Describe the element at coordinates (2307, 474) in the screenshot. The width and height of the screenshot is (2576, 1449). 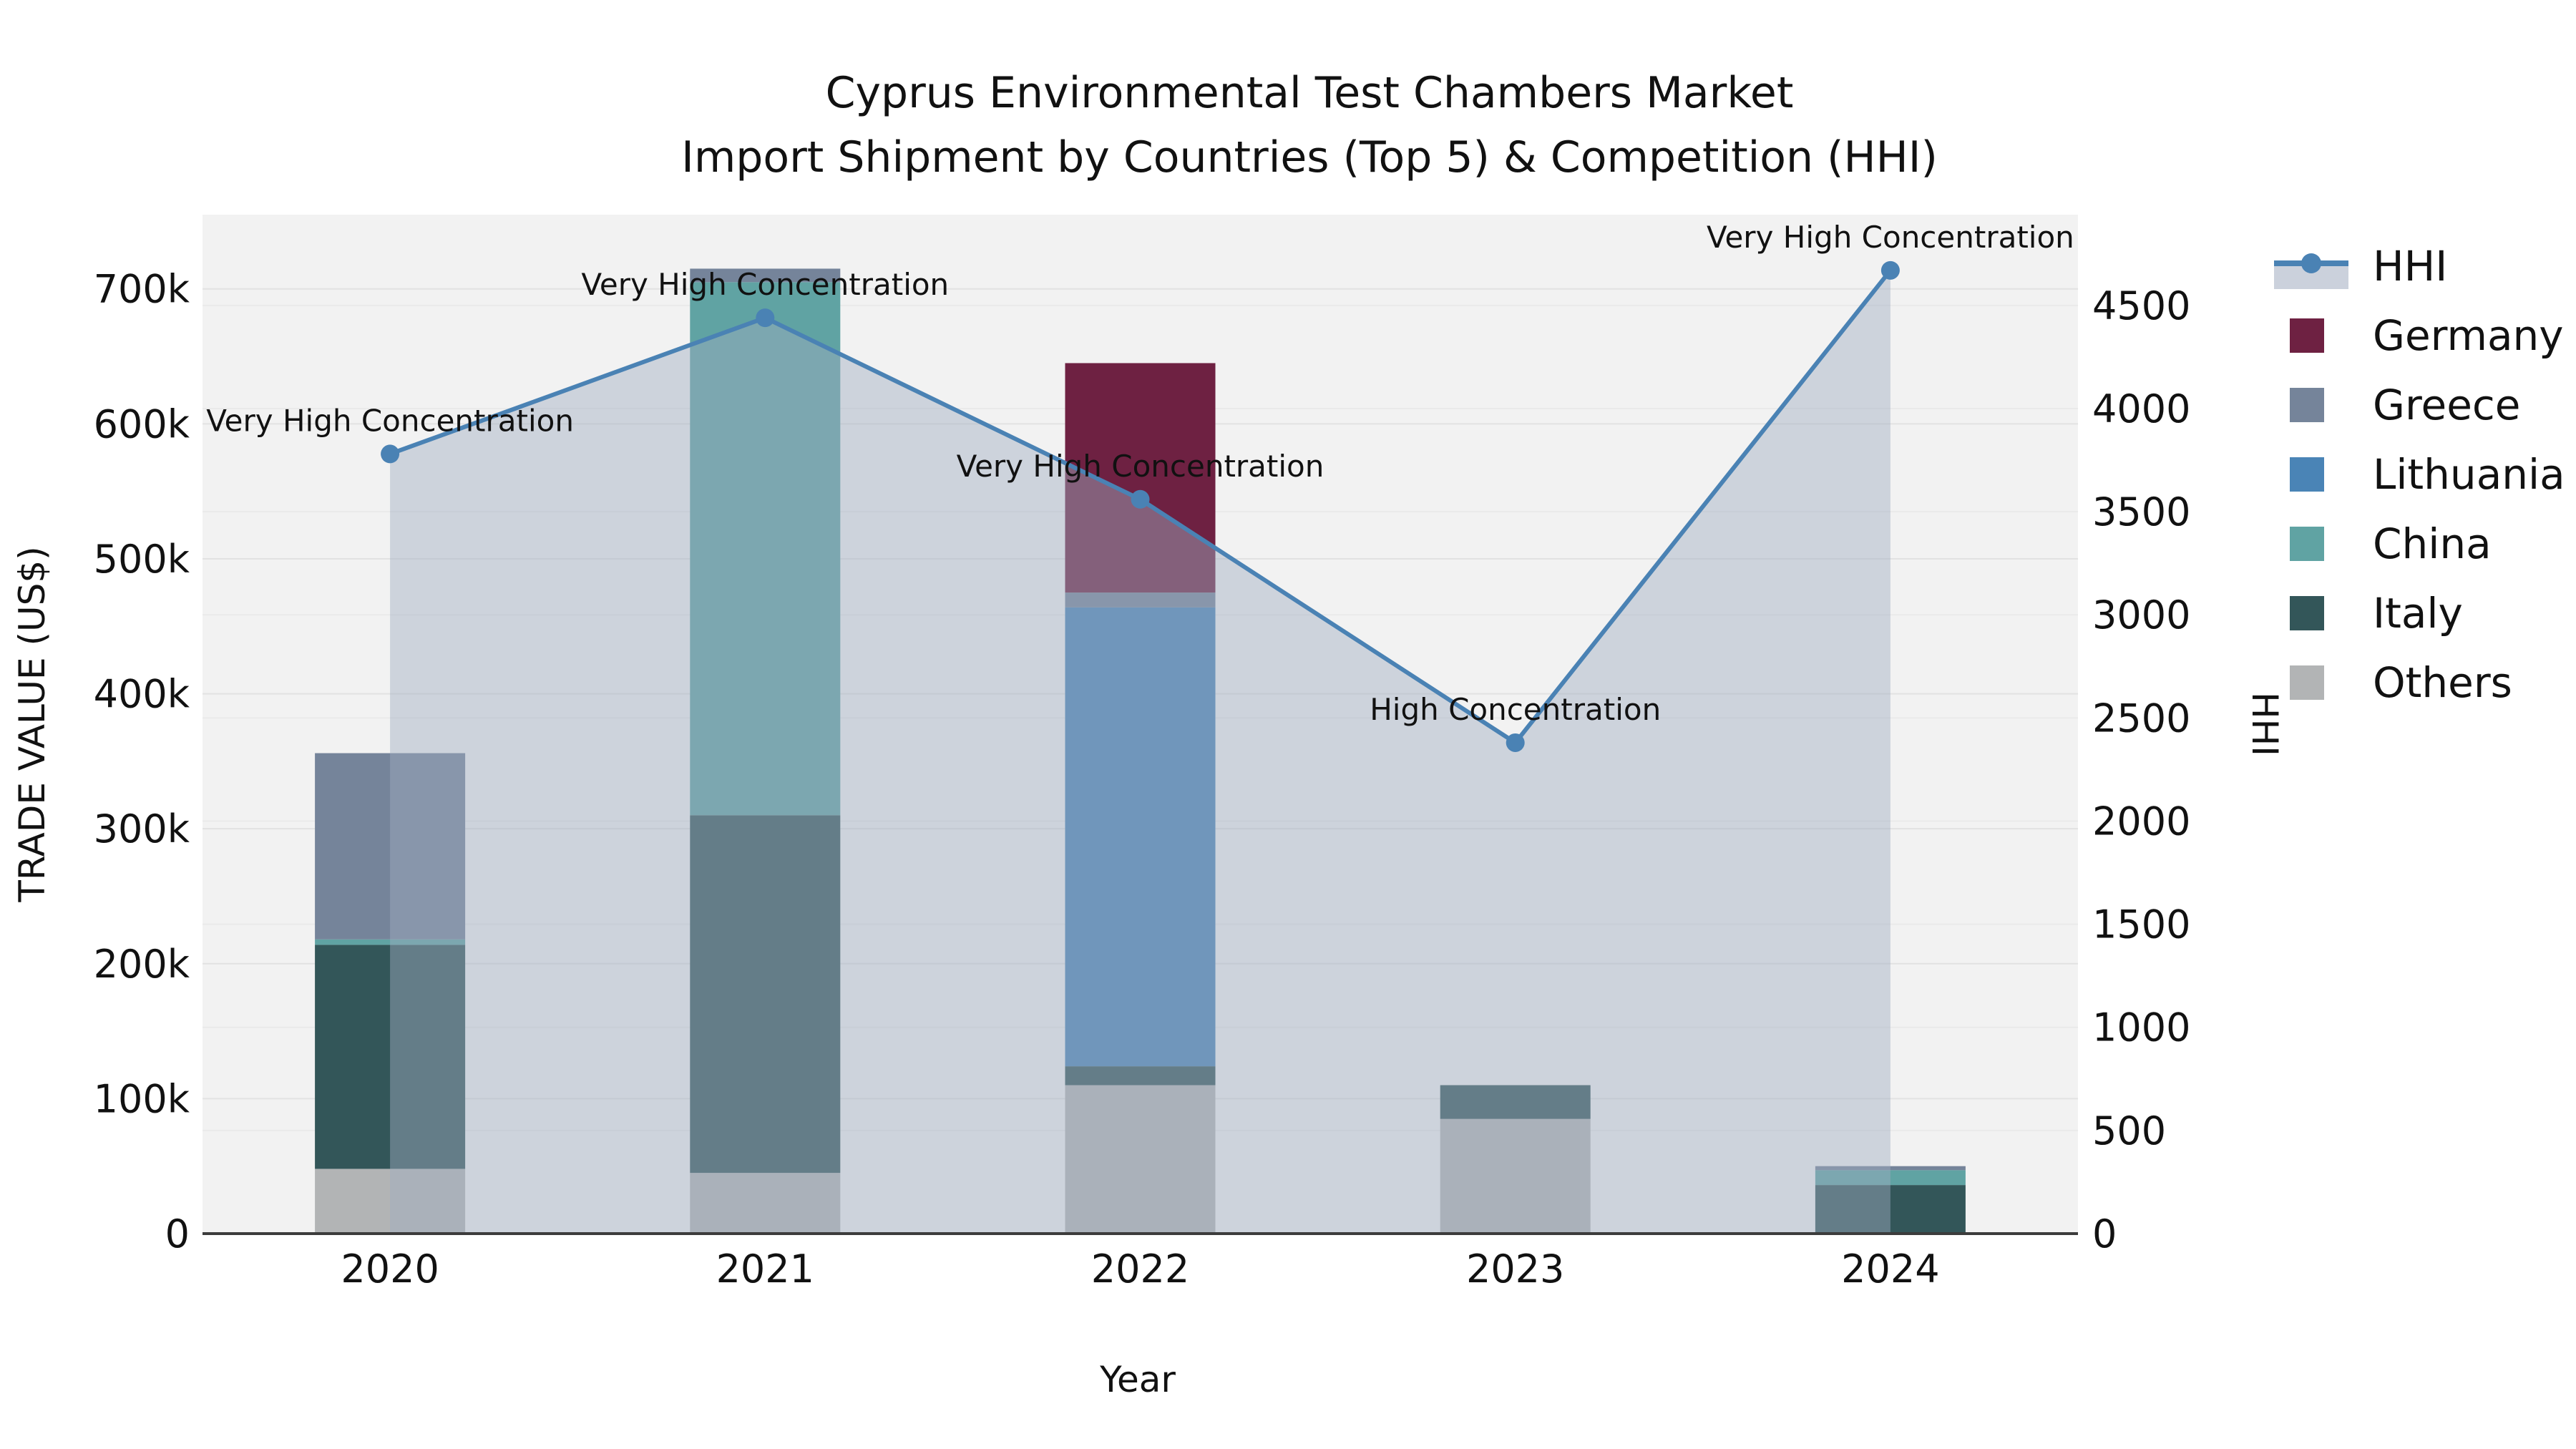
I see `legend-swatch-lithuania` at that location.